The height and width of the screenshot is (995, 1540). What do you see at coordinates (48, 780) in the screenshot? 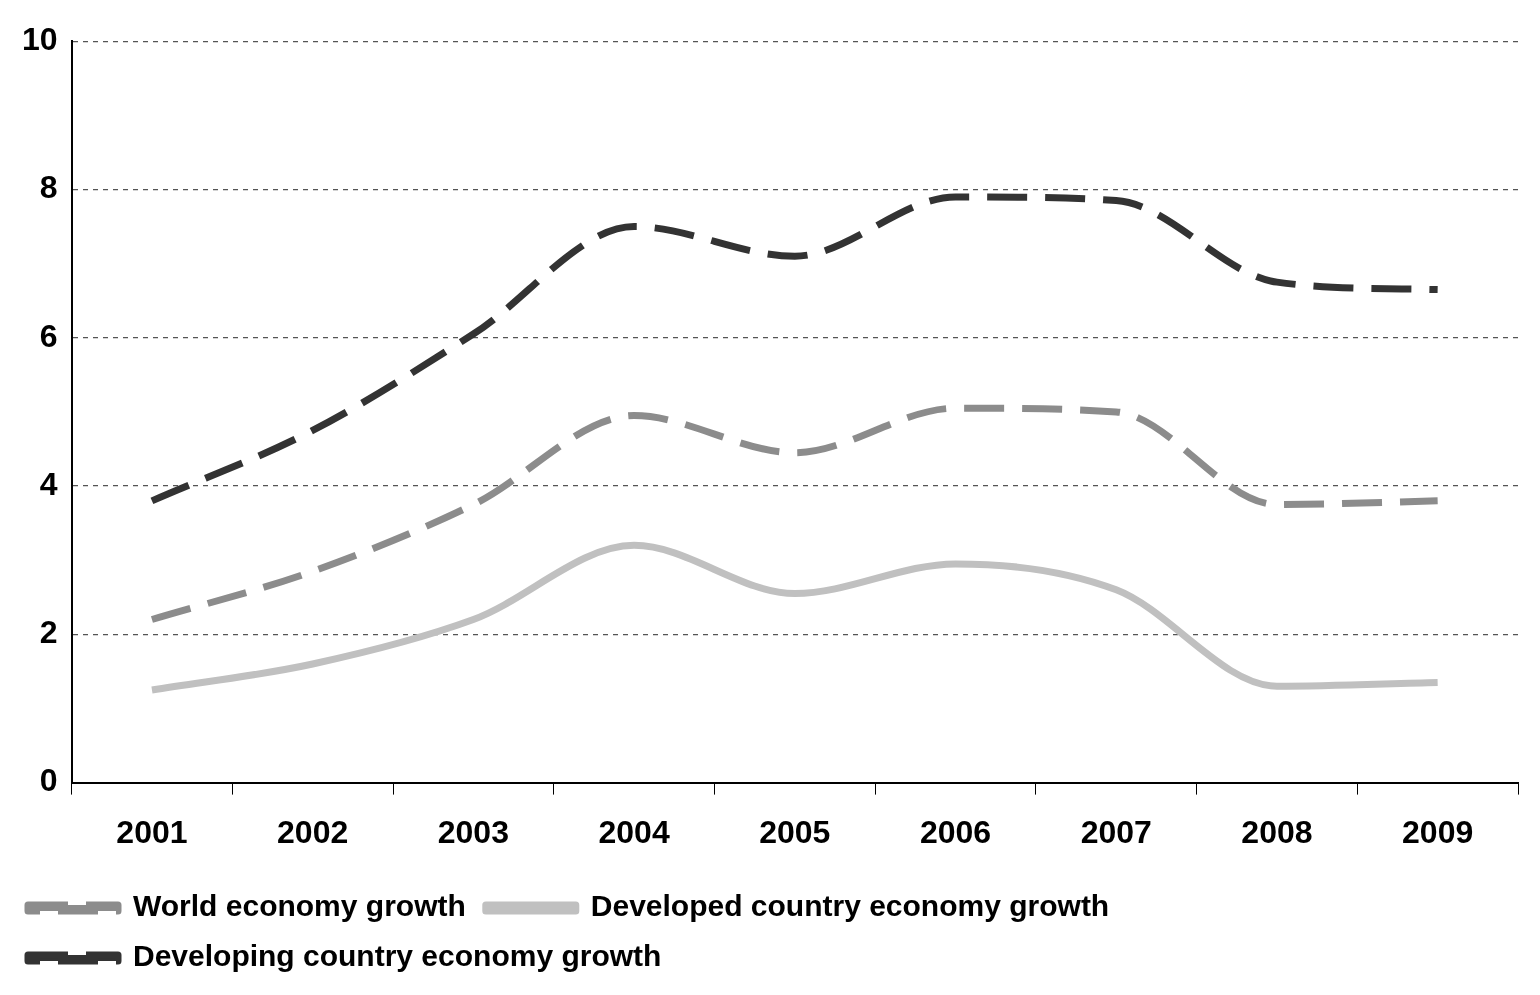
I see `y-tick-label: 0` at bounding box center [48, 780].